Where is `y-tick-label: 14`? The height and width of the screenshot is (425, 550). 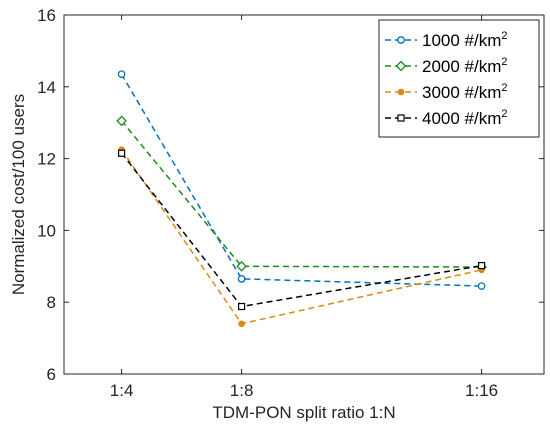 y-tick-label: 14 is located at coordinates (46, 87).